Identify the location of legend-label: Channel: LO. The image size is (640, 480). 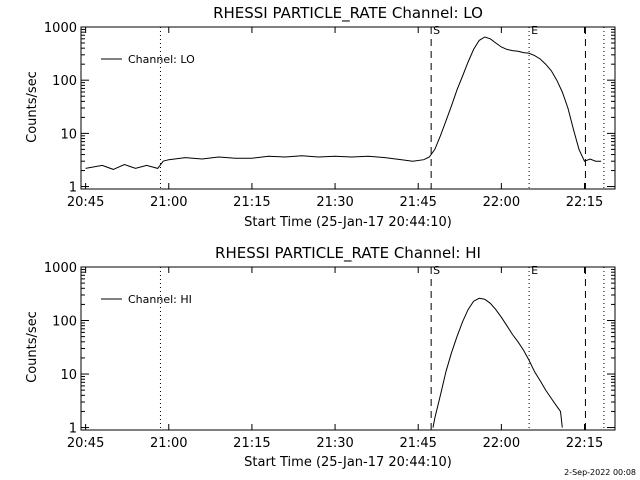
(161, 59).